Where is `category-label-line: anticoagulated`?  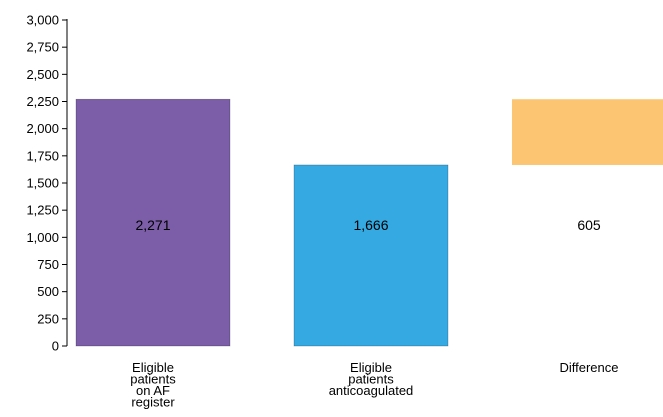
category-label-line: anticoagulated is located at coordinates (371, 390).